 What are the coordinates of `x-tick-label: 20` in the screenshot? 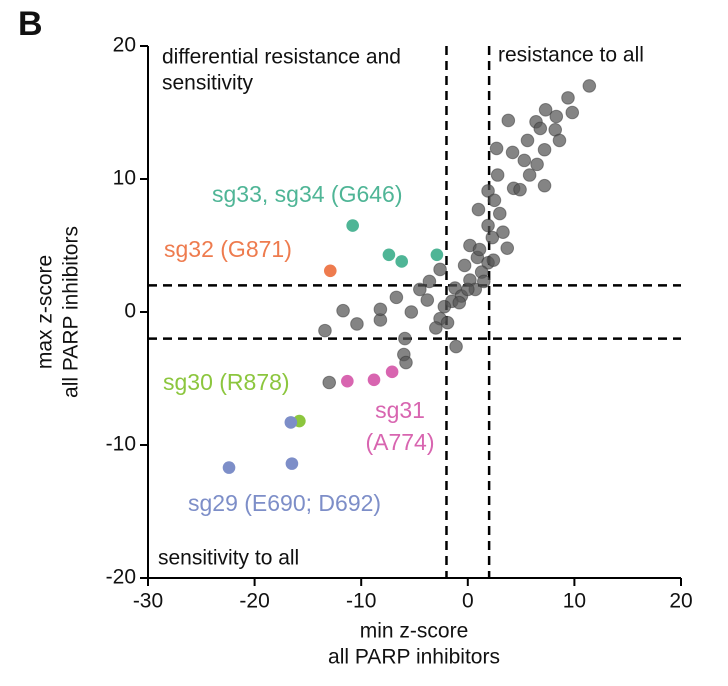 It's located at (680, 601).